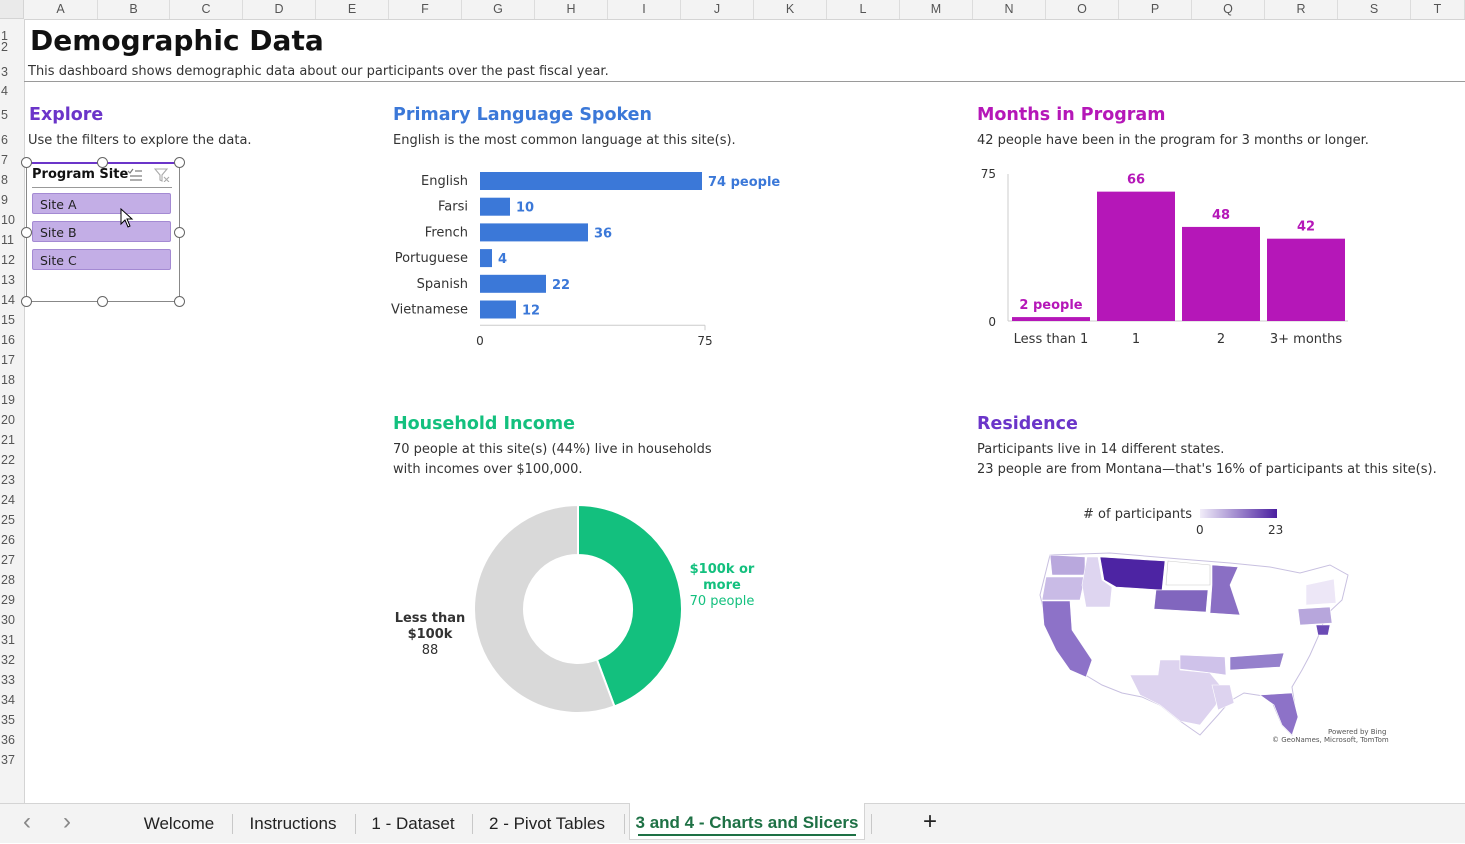 Image resolution: width=1465 pixels, height=844 pixels. I want to click on column-header: G, so click(498, 9).